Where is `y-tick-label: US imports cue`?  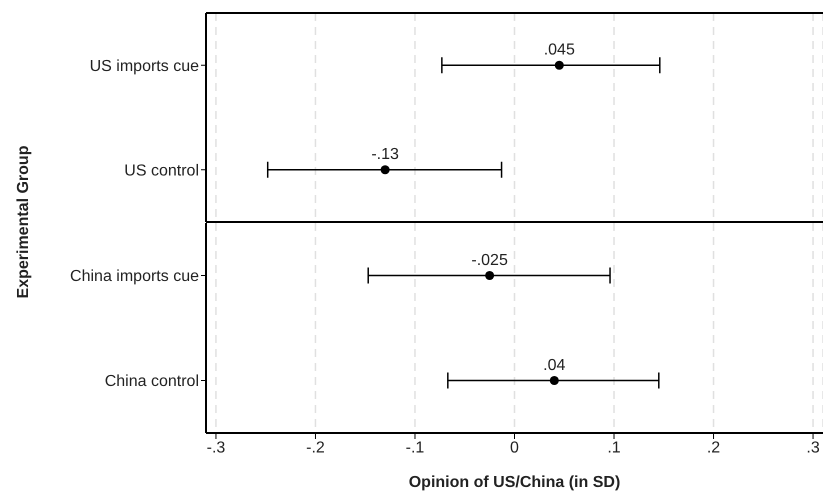
y-tick-label: US imports cue is located at coordinates (145, 66).